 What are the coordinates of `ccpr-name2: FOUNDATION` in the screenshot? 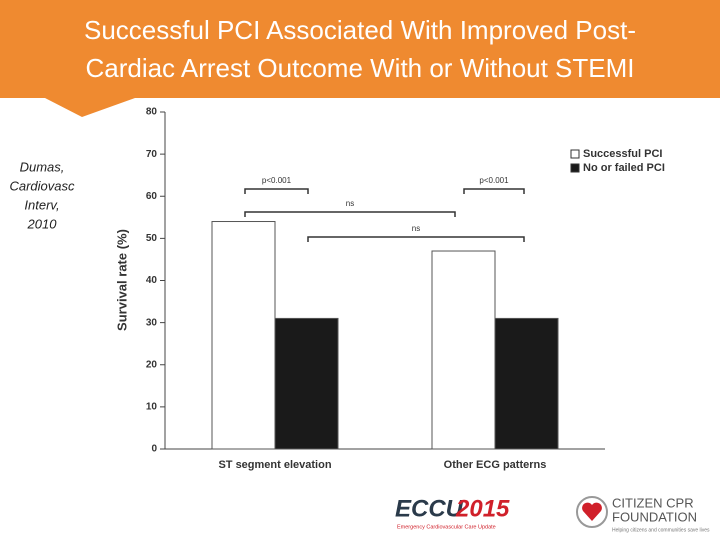 It's located at (654, 516).